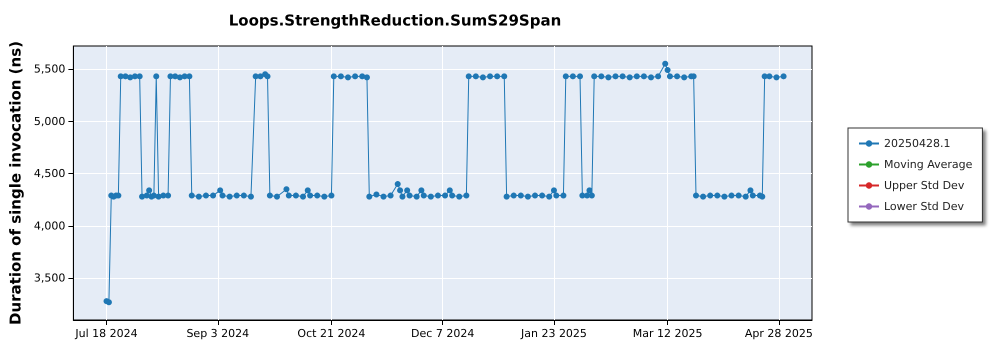 The height and width of the screenshot is (350, 1000). What do you see at coordinates (331, 333) in the screenshot?
I see `x-tick-label: Oct 21 2024` at bounding box center [331, 333].